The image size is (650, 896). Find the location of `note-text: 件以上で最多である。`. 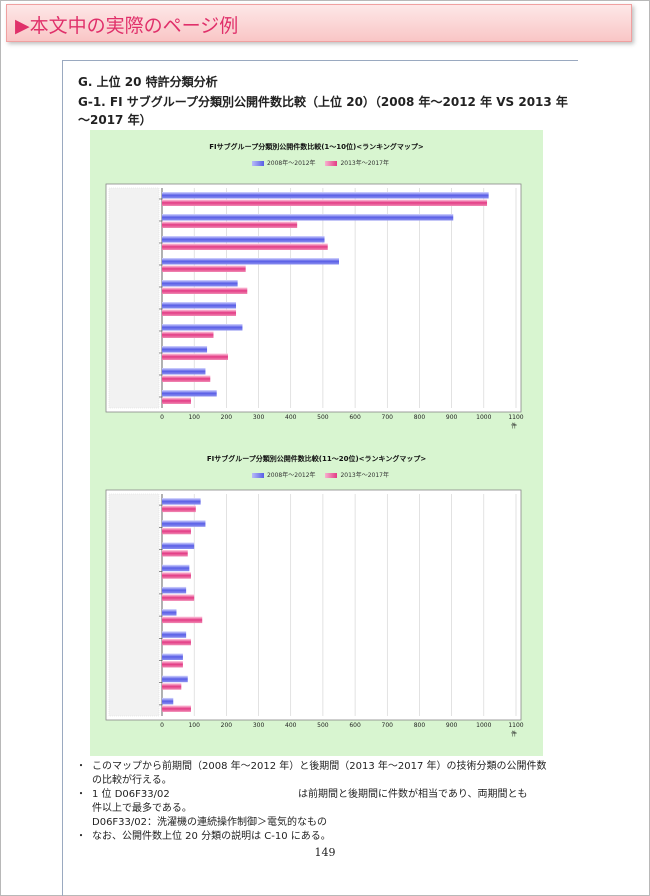

note-text: 件以上で最多である。 is located at coordinates (142, 808).